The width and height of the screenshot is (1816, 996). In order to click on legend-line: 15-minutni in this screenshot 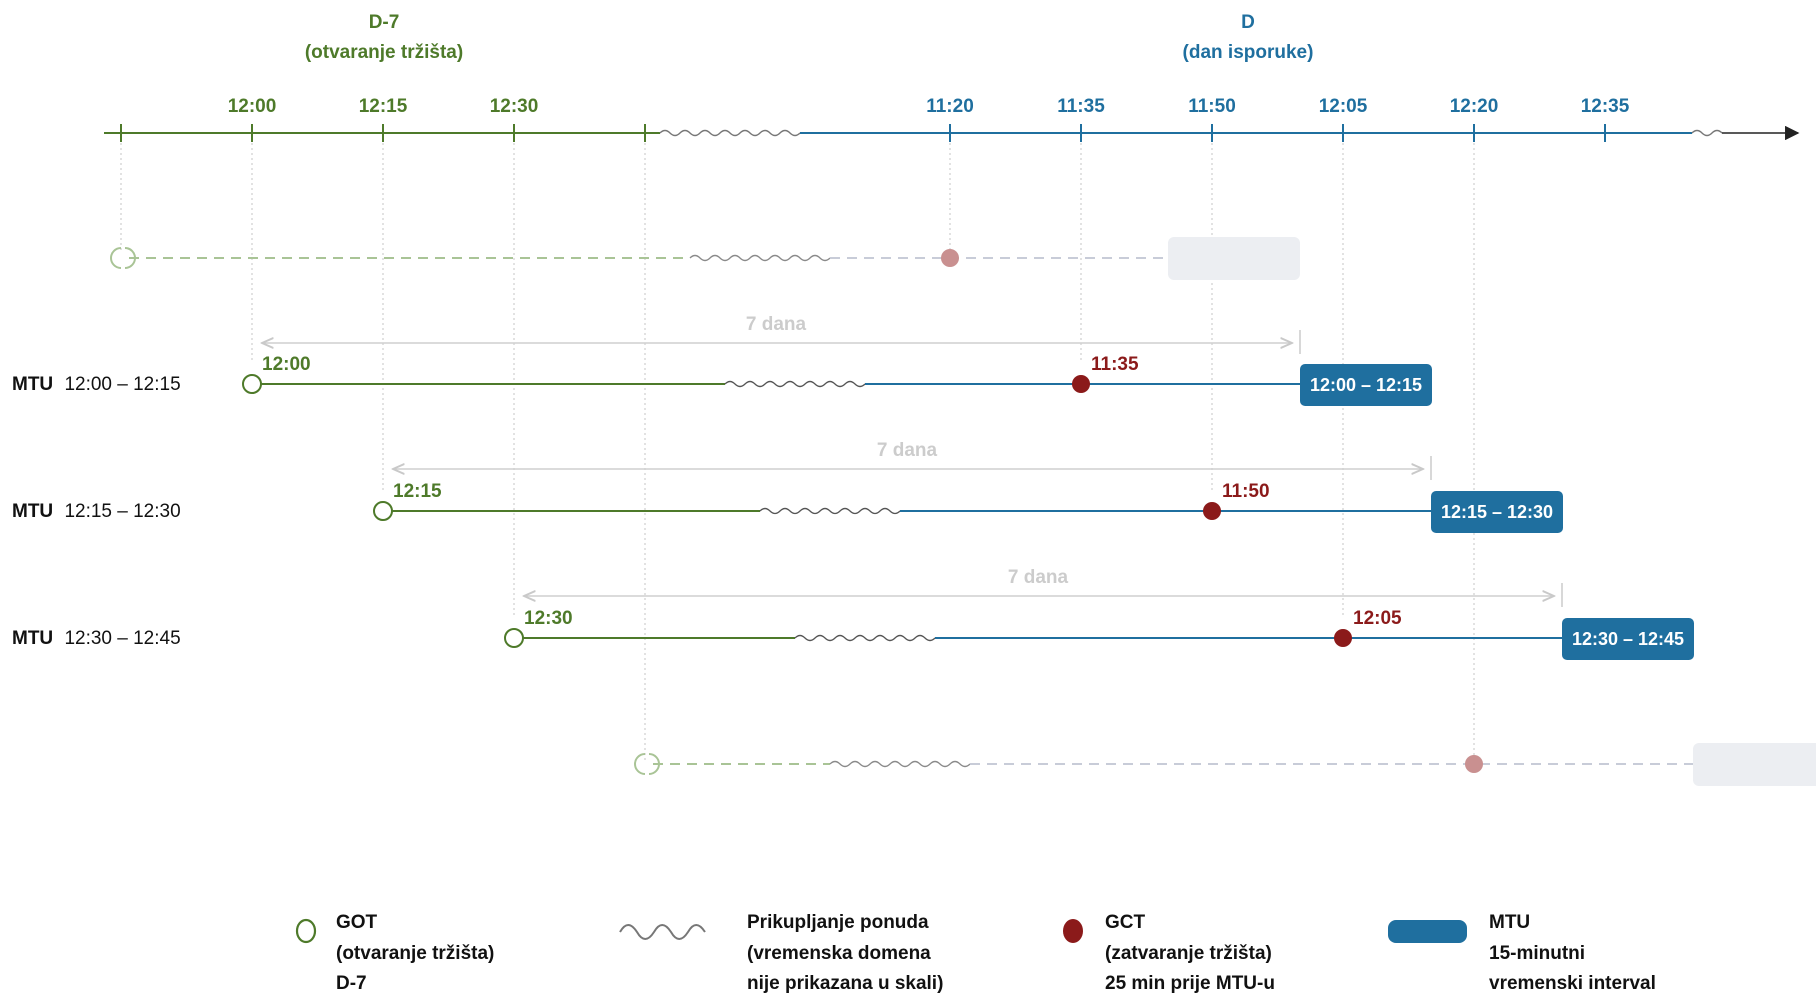, I will do `click(1537, 953)`.